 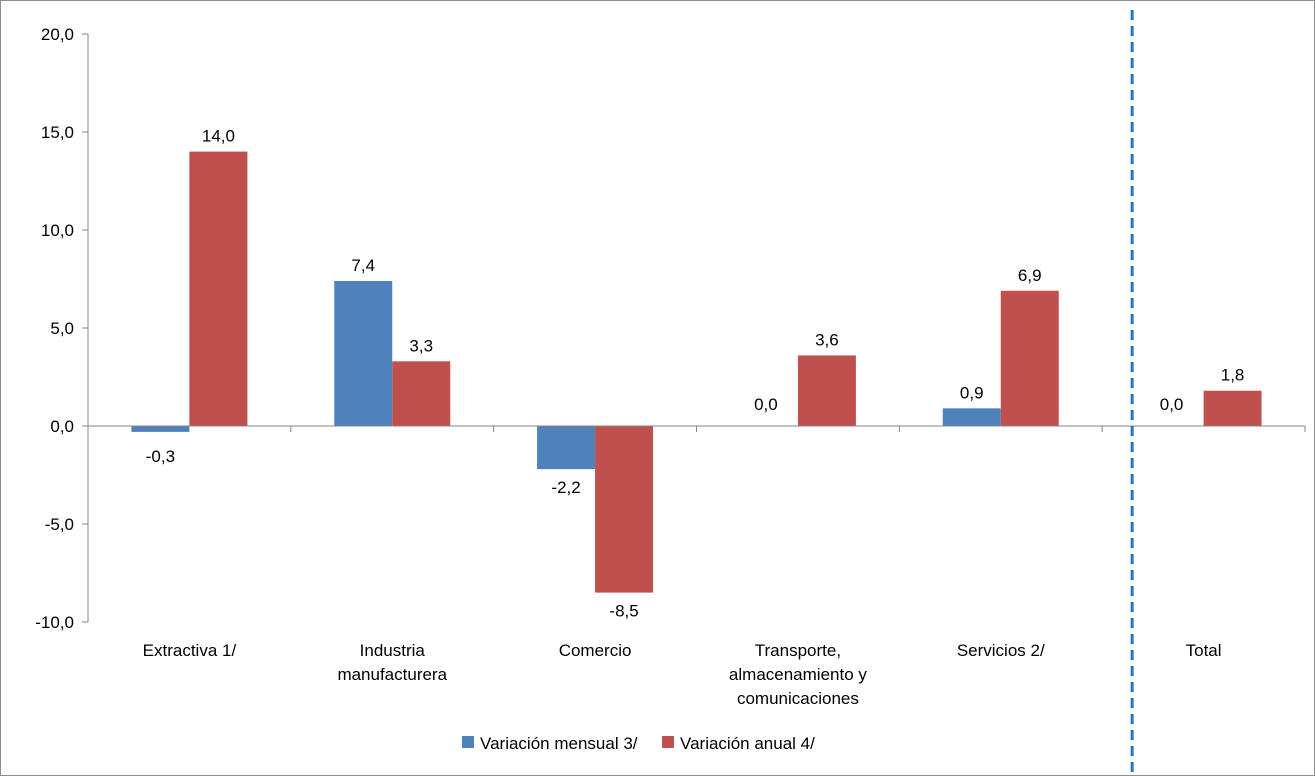 What do you see at coordinates (62, 426) in the screenshot?
I see `y-tick-label: 0,0` at bounding box center [62, 426].